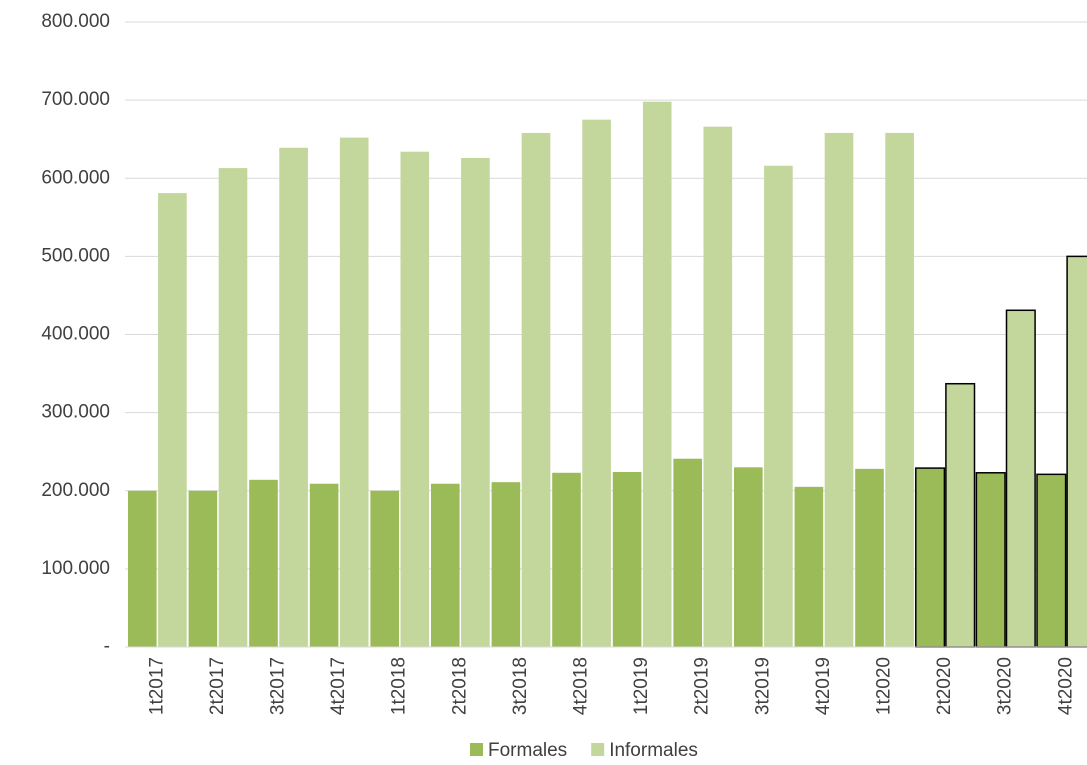 The width and height of the screenshot is (1087, 765). What do you see at coordinates (641, 686) in the screenshot?
I see `x-tick-label: 1t2019` at bounding box center [641, 686].